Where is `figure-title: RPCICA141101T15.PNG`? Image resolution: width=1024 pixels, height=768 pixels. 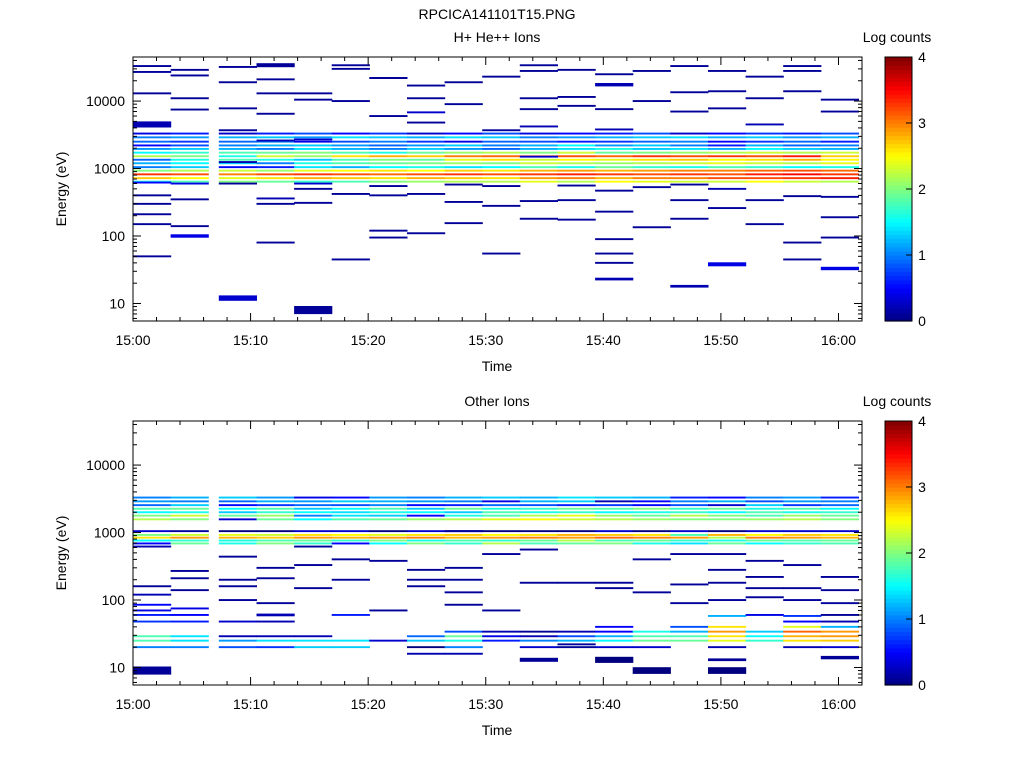 figure-title: RPCICA141101T15.PNG is located at coordinates (497, 14).